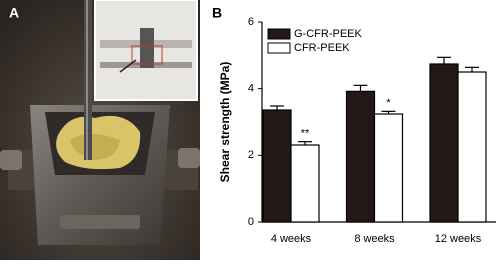 The image size is (500, 265). I want to click on legend-label: G-CFR-PEEK, so click(328, 34).